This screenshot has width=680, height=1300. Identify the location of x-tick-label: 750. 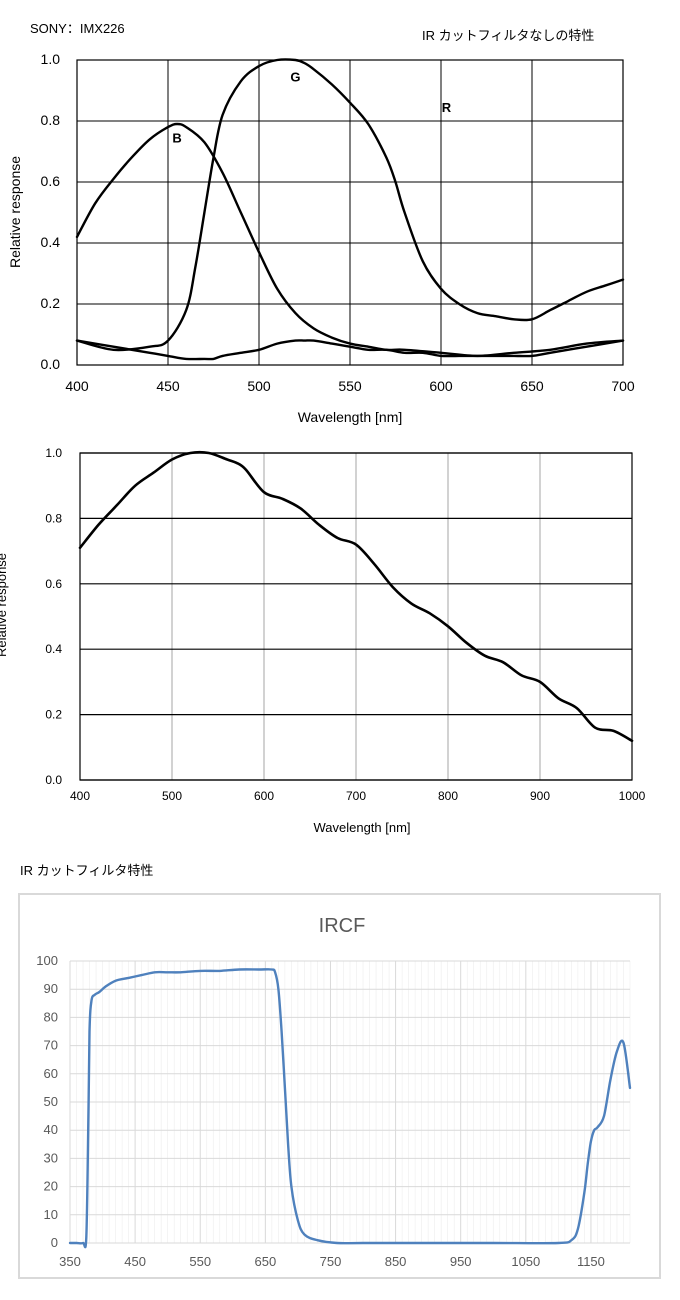
(331, 1261).